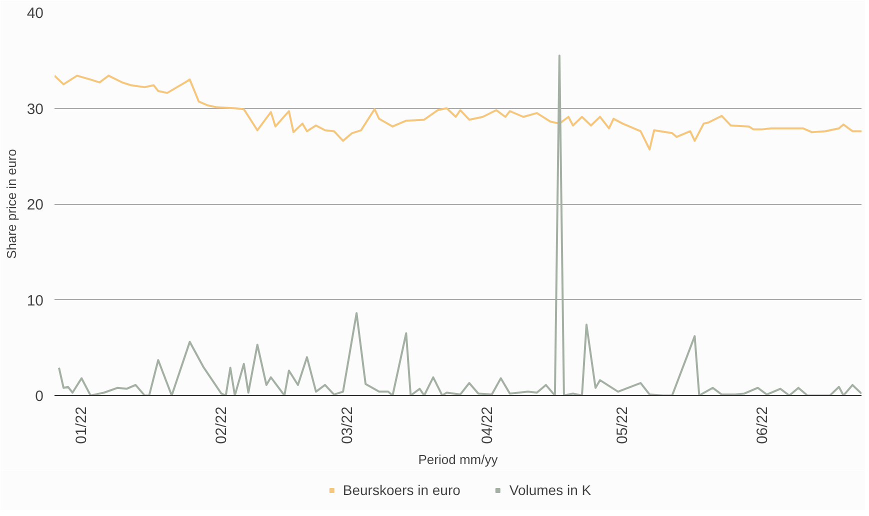 The width and height of the screenshot is (869, 516). I want to click on y-tick-label: 30, so click(35, 109).